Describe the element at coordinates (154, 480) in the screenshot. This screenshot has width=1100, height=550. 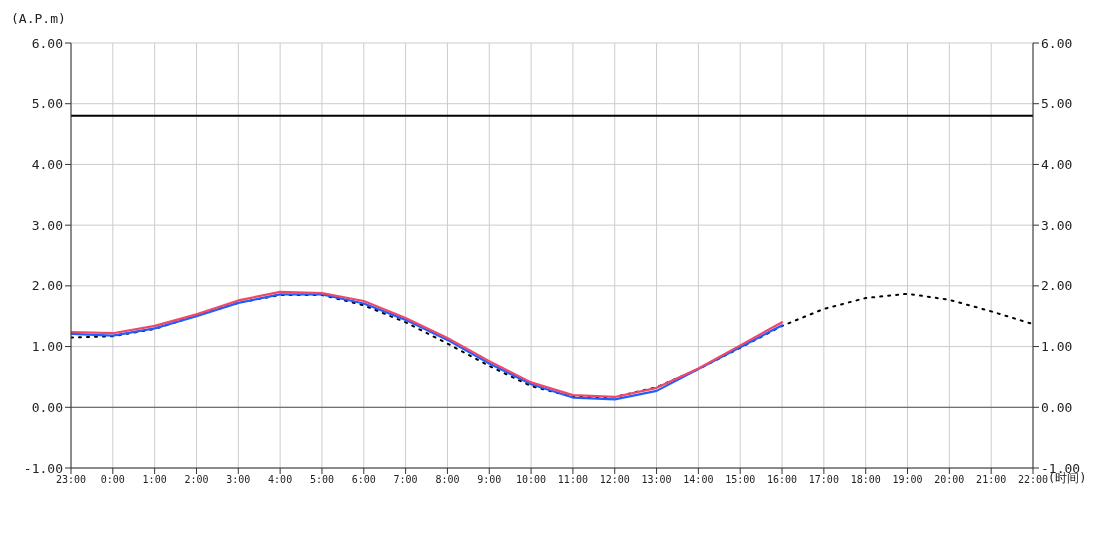
I see `x-tick-label: 1:00` at that location.